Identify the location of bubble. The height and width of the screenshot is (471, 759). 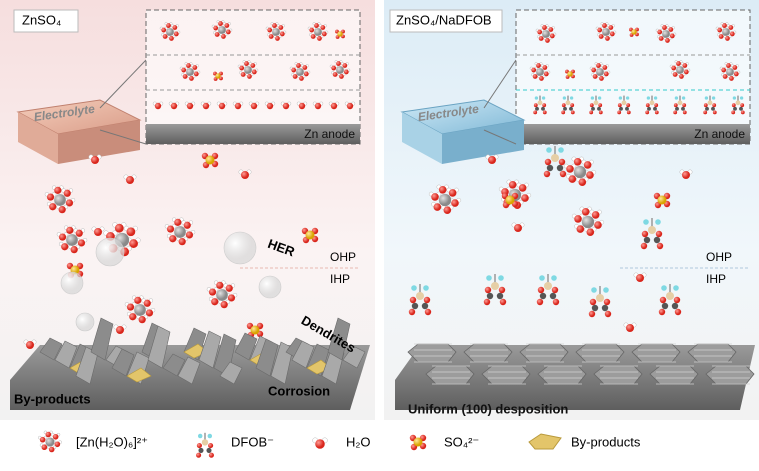
(240, 248).